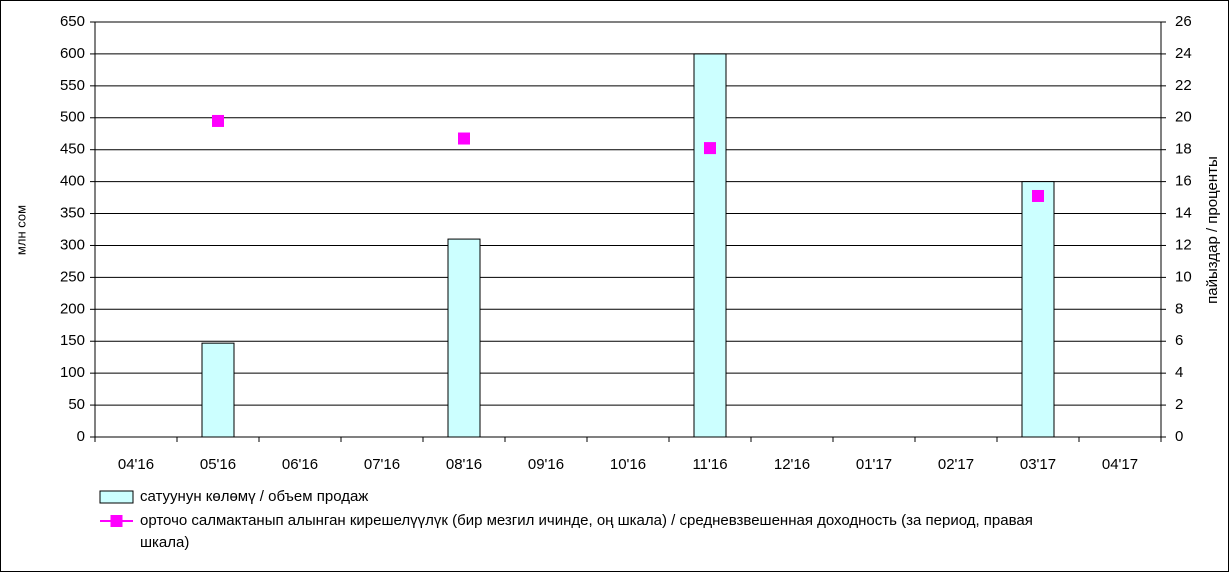 The image size is (1229, 572). Describe the element at coordinates (1038, 464) in the screenshot. I see `x-tick-label: 03'17` at that location.